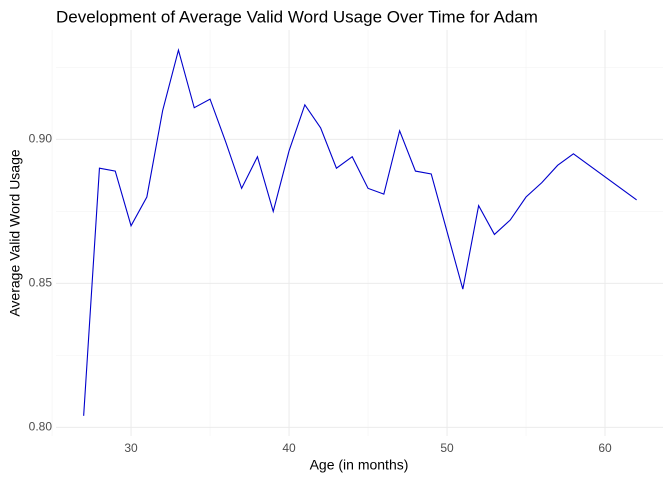 This screenshot has height=480, width=672. What do you see at coordinates (131, 448) in the screenshot?
I see `x-tick-label: 30` at bounding box center [131, 448].